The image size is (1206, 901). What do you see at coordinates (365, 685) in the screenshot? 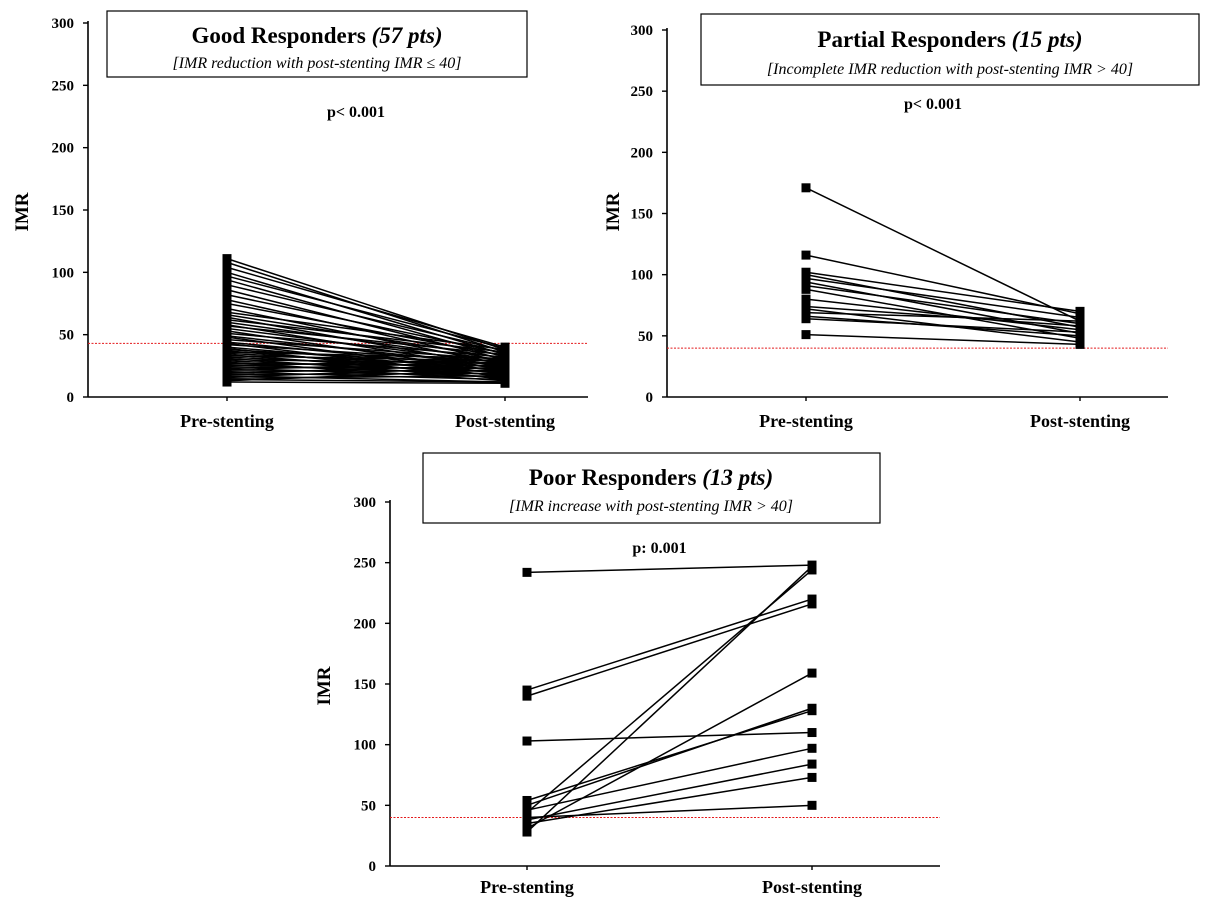
I see `chart-2-ytick-label-3: 150` at bounding box center [365, 685].